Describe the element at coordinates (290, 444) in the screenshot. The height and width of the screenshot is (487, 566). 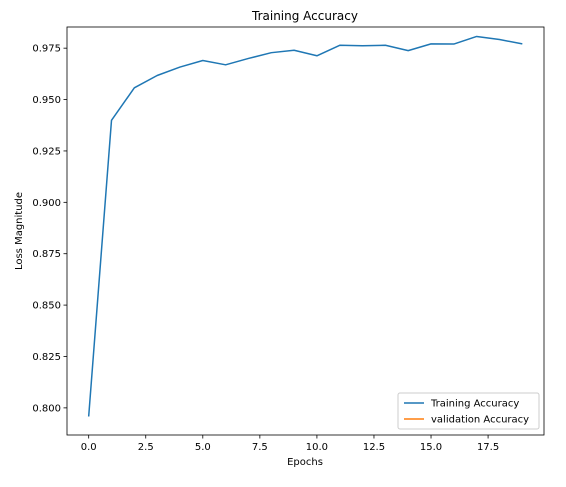
I see `x-axis: 0.0 2.5 5.0 7.5 10.0 12.5 15.0 17.5` at that location.